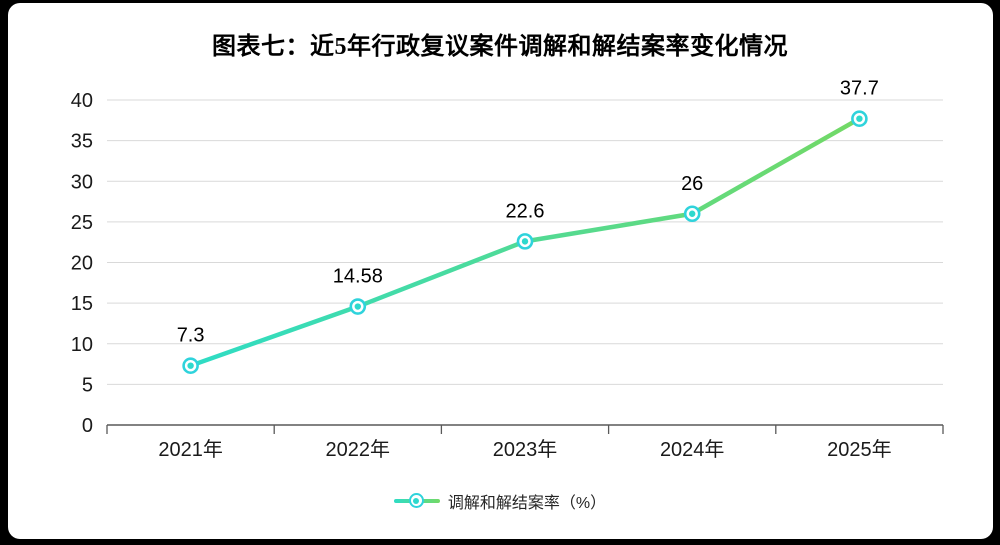 Image resolution: width=1000 pixels, height=545 pixels. I want to click on data-point-label: 22.6, so click(525, 211).